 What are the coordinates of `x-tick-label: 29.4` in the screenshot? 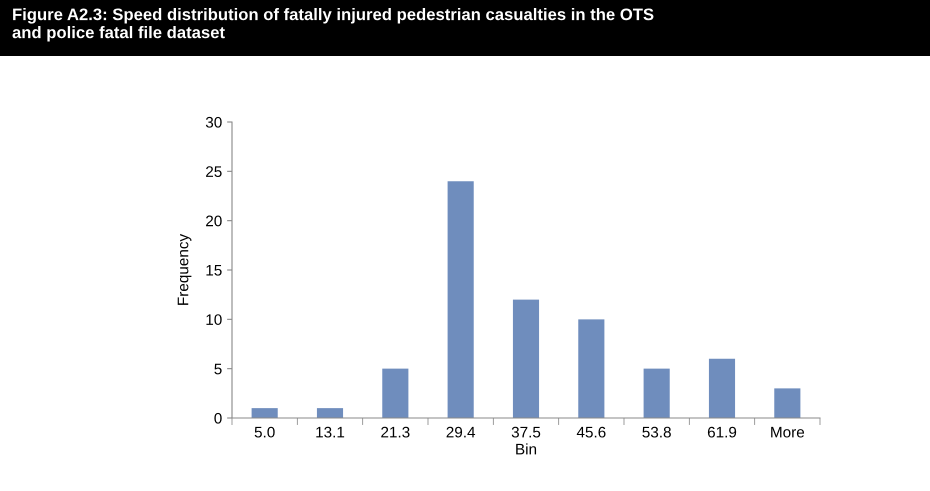 It's located at (461, 432).